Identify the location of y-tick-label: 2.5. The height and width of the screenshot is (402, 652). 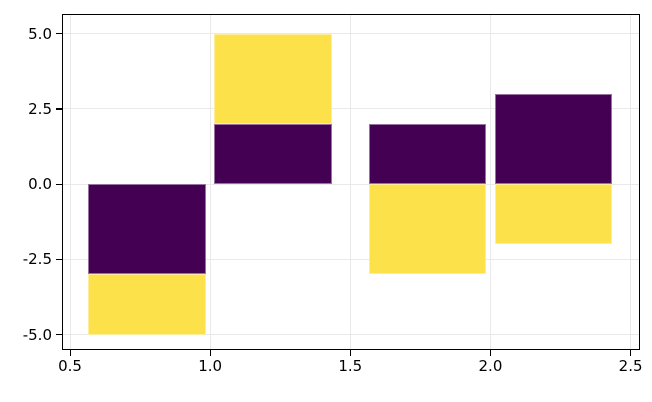
(40, 108).